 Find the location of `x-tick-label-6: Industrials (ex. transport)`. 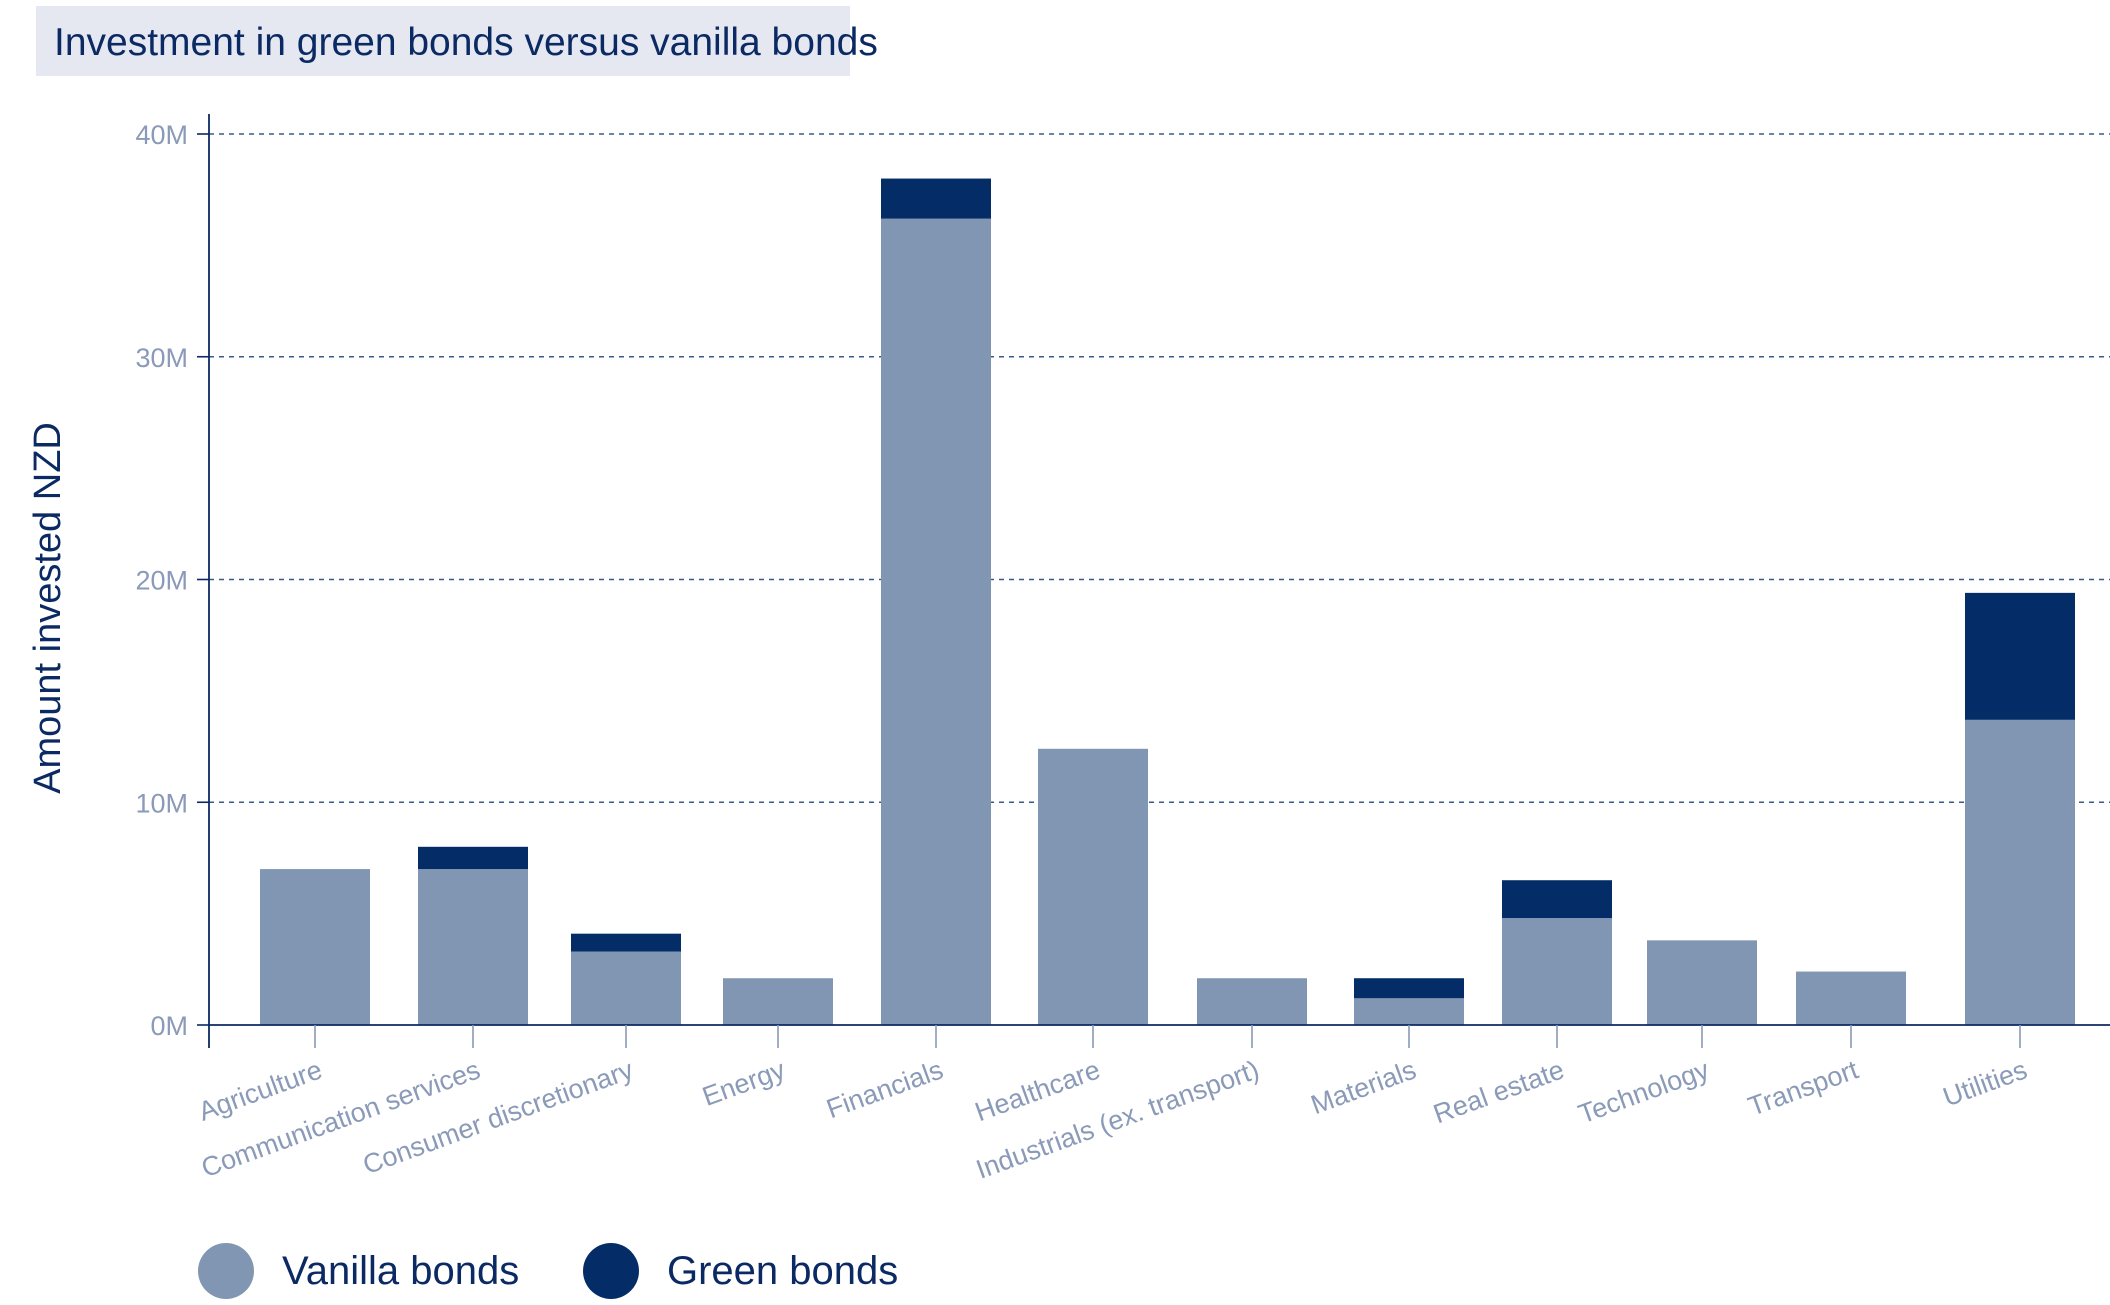

x-tick-label-6: Industrials (ex. transport) is located at coordinates (1117, 1119).